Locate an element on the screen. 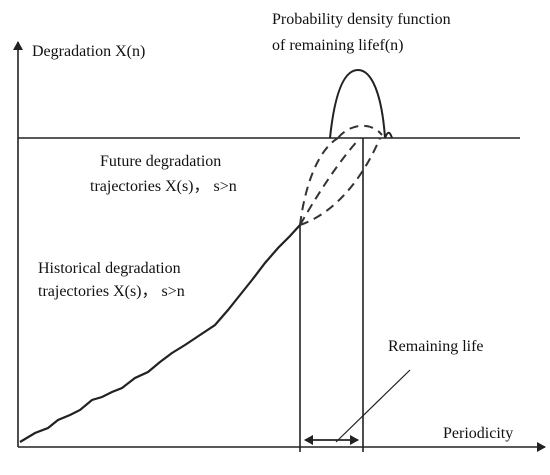 The height and width of the screenshot is (475, 550). historical-label: trajectories X(s)， s>n is located at coordinates (111, 291).